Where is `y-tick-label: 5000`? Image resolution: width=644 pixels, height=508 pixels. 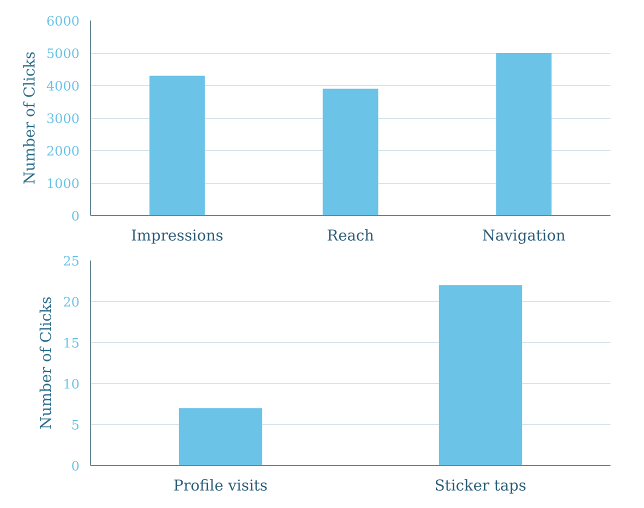
y-tick-label: 5000 is located at coordinates (63, 54).